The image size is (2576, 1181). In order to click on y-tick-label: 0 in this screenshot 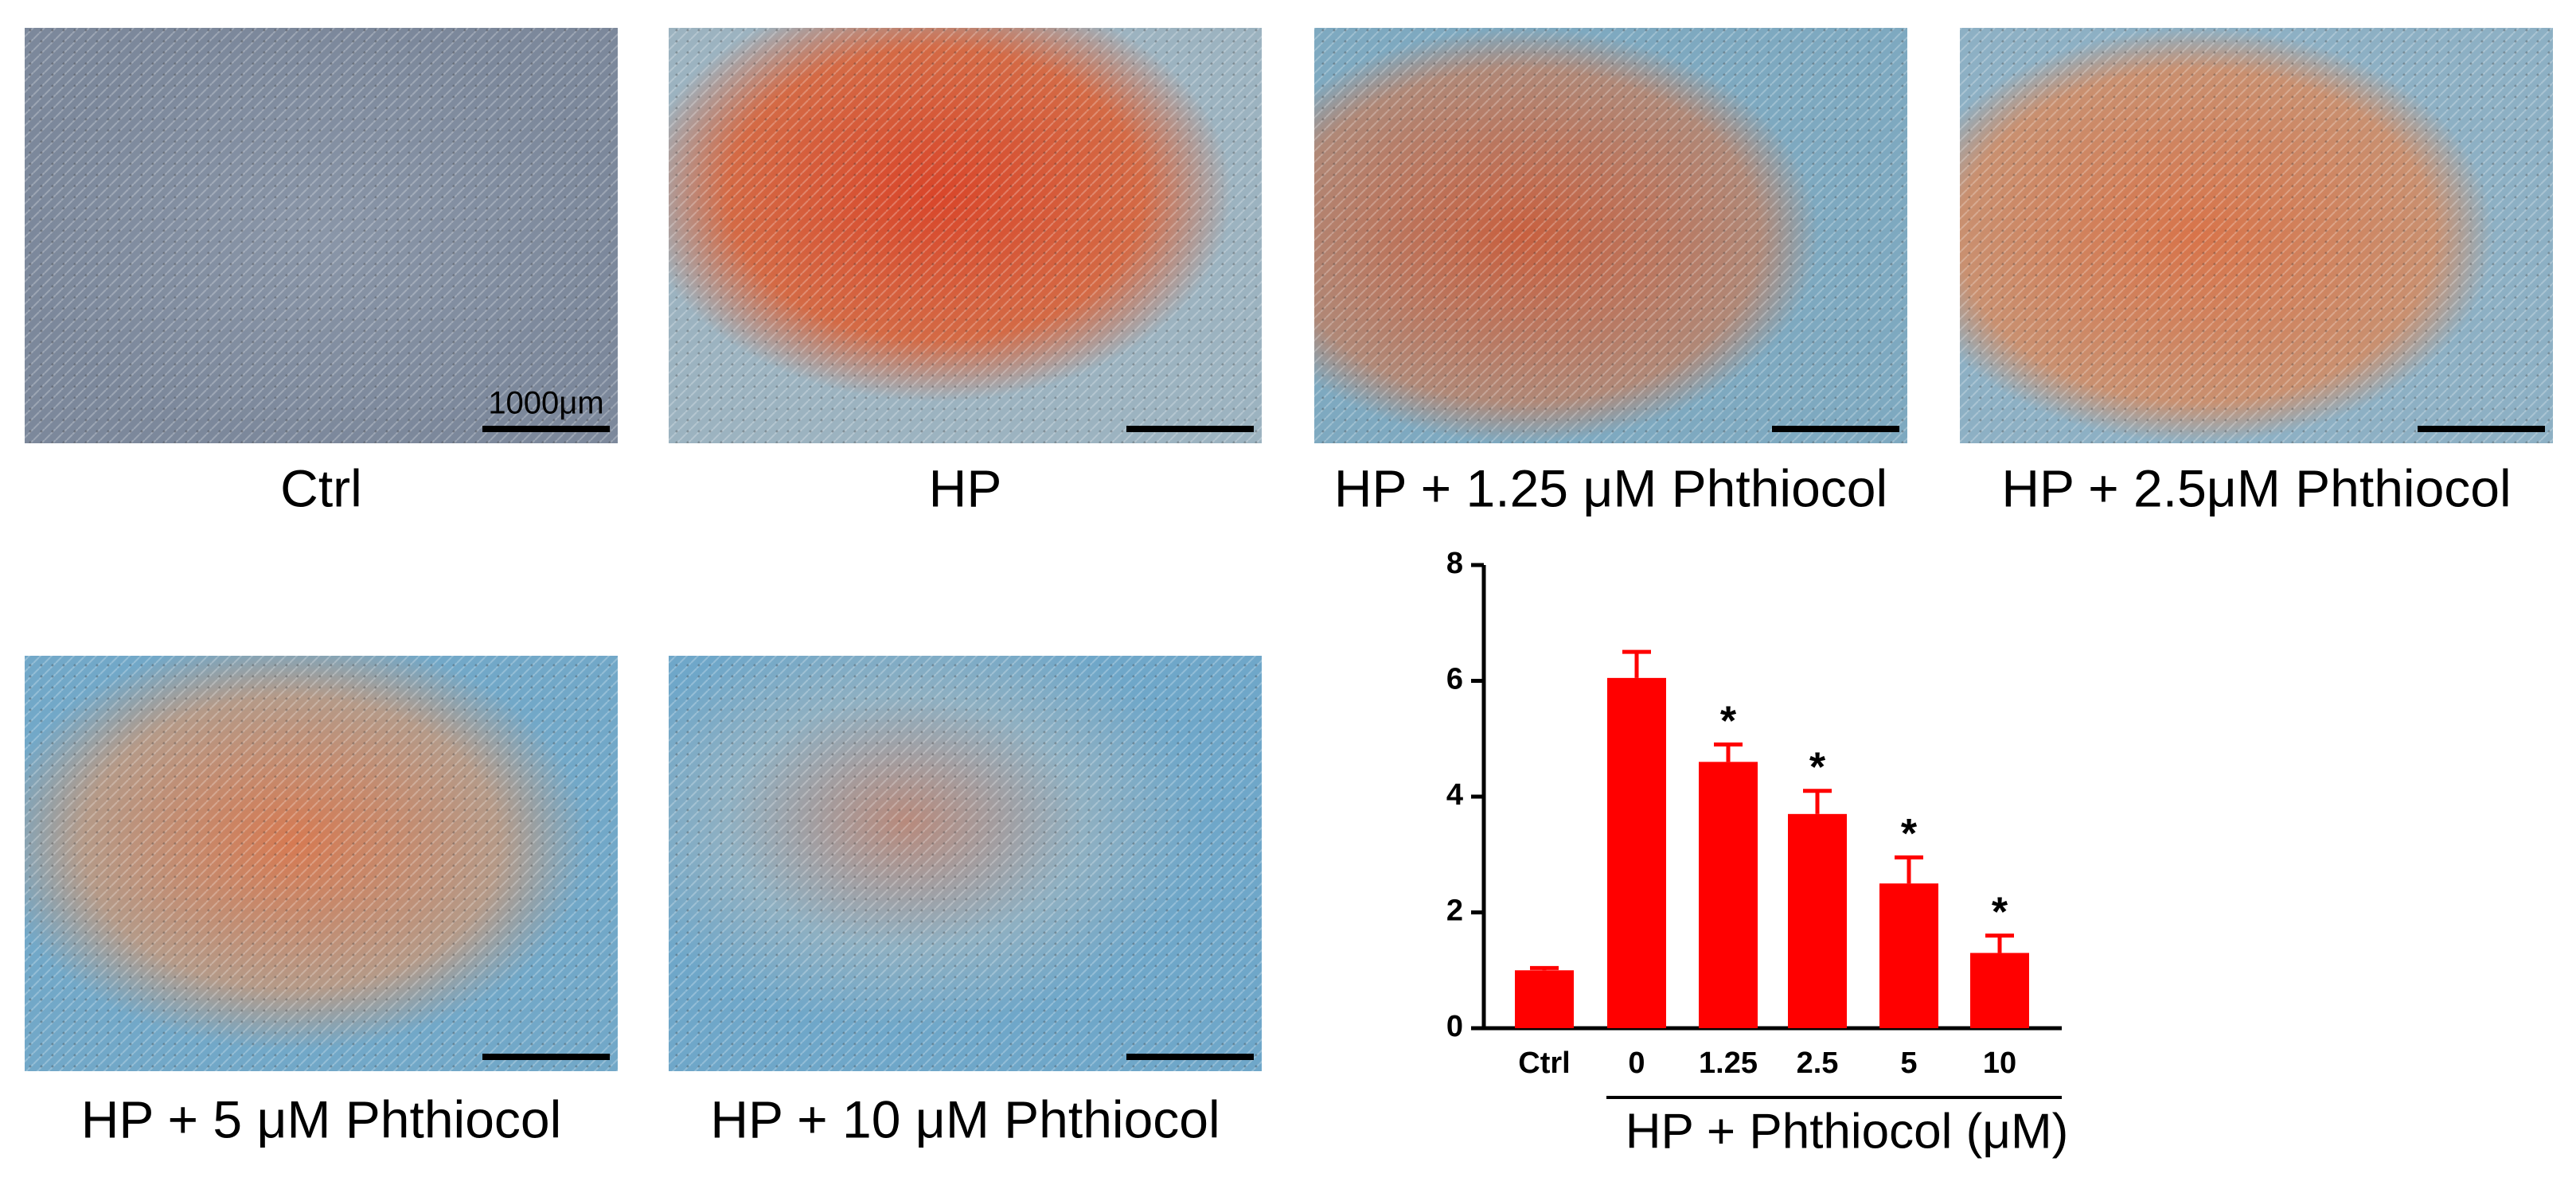, I will do `click(1454, 1026)`.